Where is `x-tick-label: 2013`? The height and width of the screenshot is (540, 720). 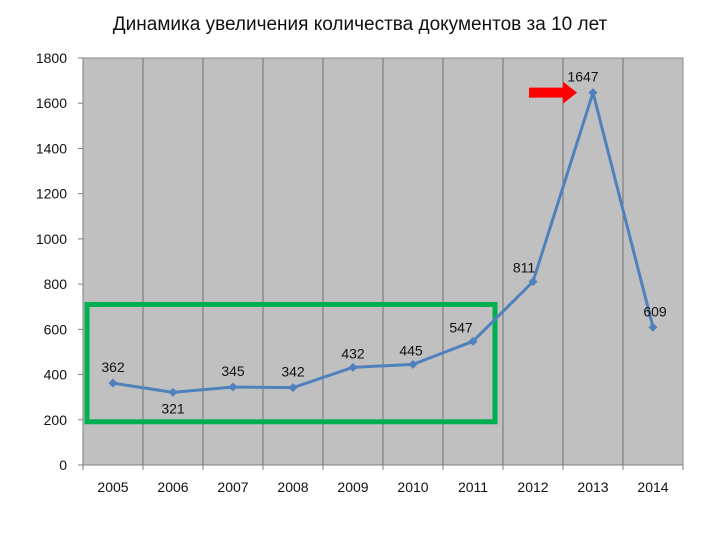
x-tick-label: 2013 is located at coordinates (592, 487).